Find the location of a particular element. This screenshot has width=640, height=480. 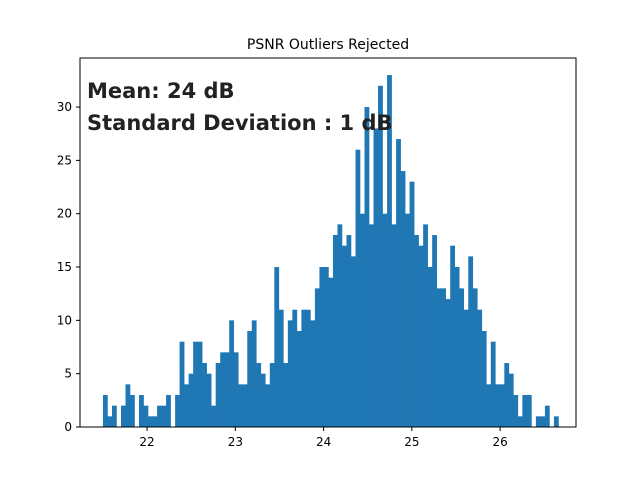

y-axis-ticks: 0 5 10 15 20 25 30 is located at coordinates (68, 267).